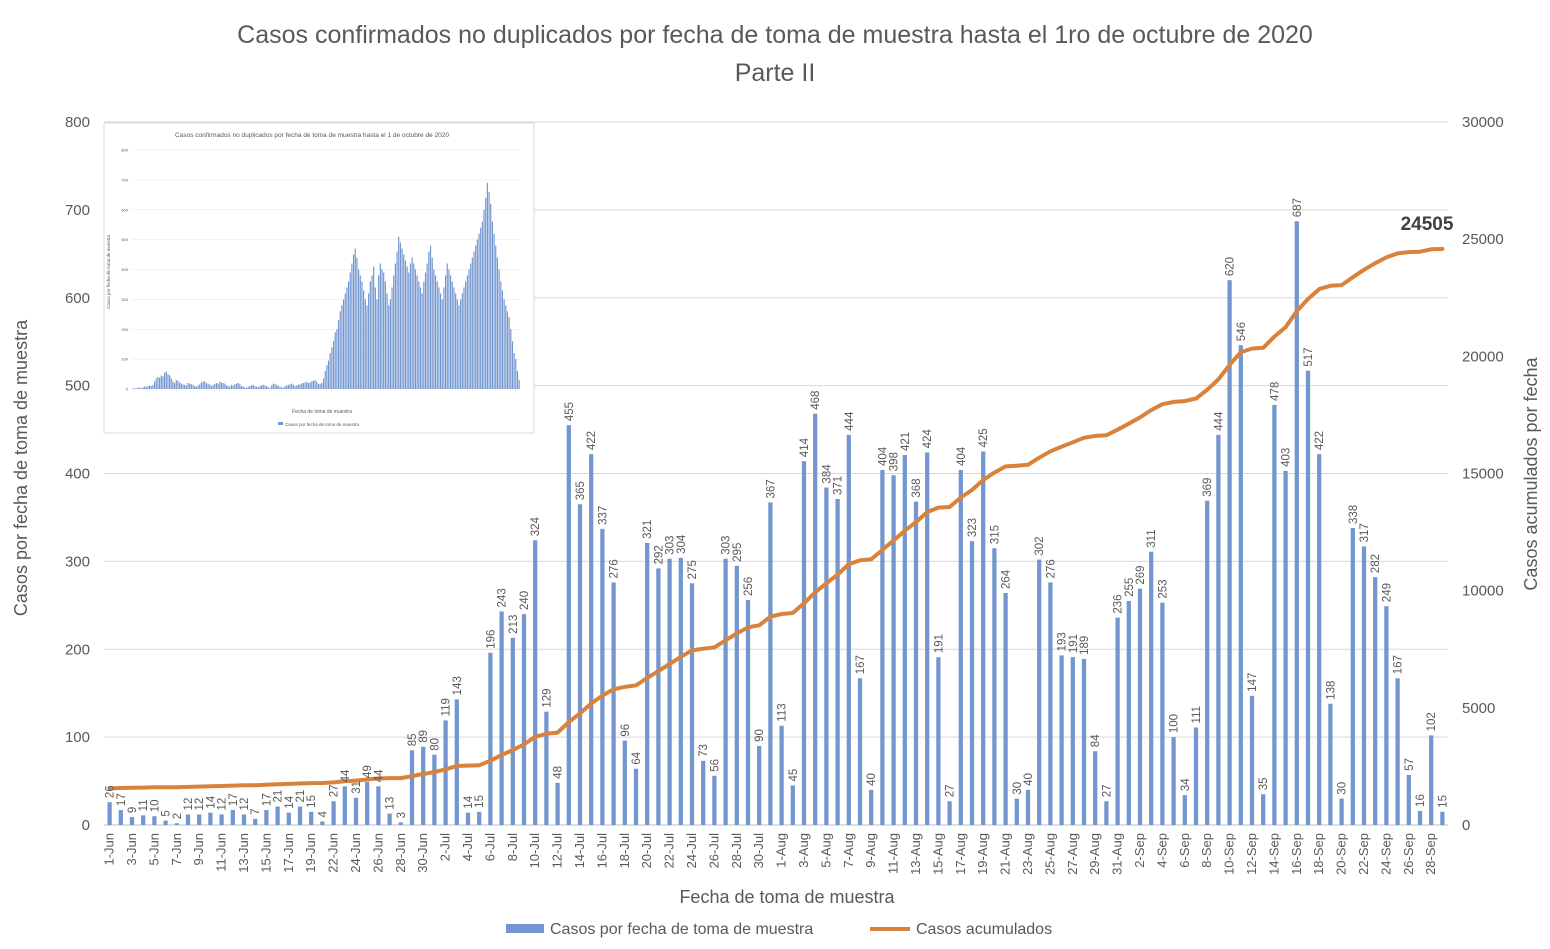 The image size is (1550, 949). I want to click on x-tick-label: 11-Jun, so click(221, 852).